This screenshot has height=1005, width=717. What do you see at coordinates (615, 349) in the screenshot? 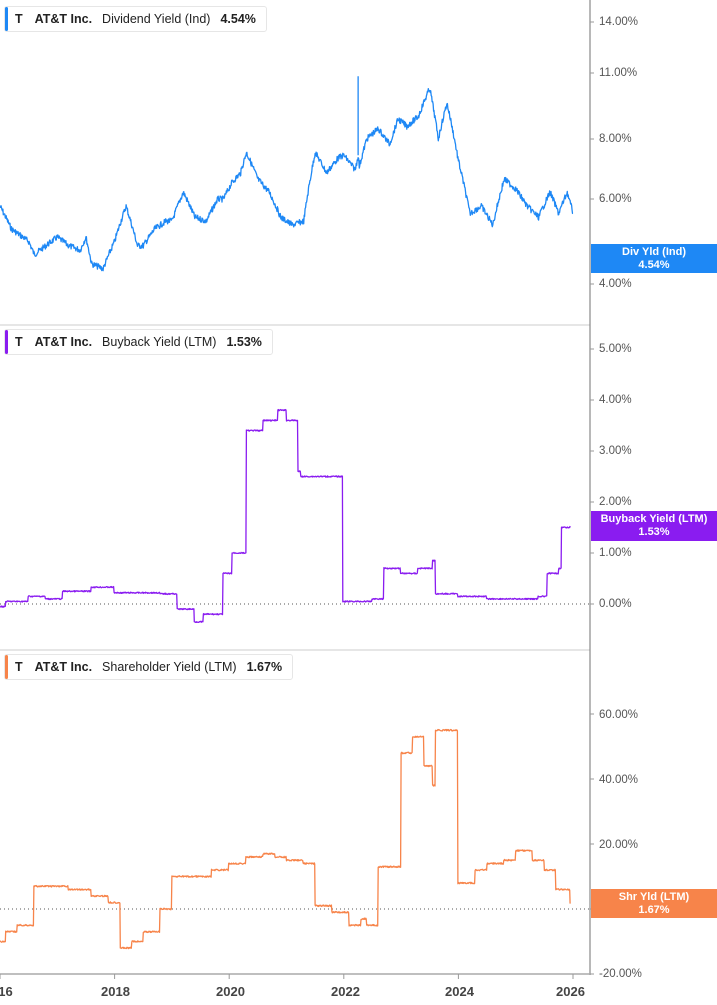
I see `y-tick-label: 5.00%` at bounding box center [615, 349].